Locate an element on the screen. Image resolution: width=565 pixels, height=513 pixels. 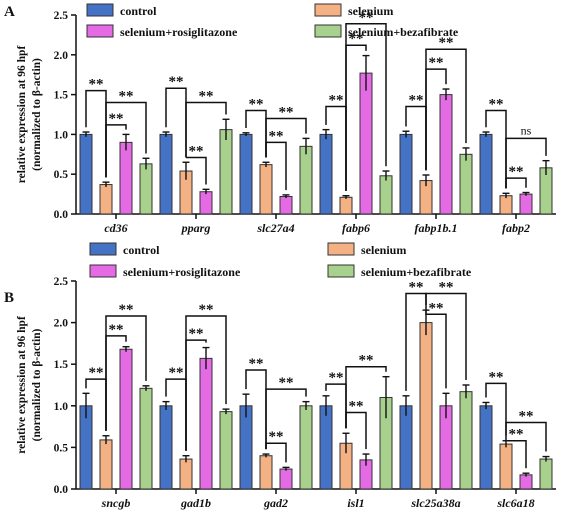
panel-label: A is located at coordinates (9, 12).